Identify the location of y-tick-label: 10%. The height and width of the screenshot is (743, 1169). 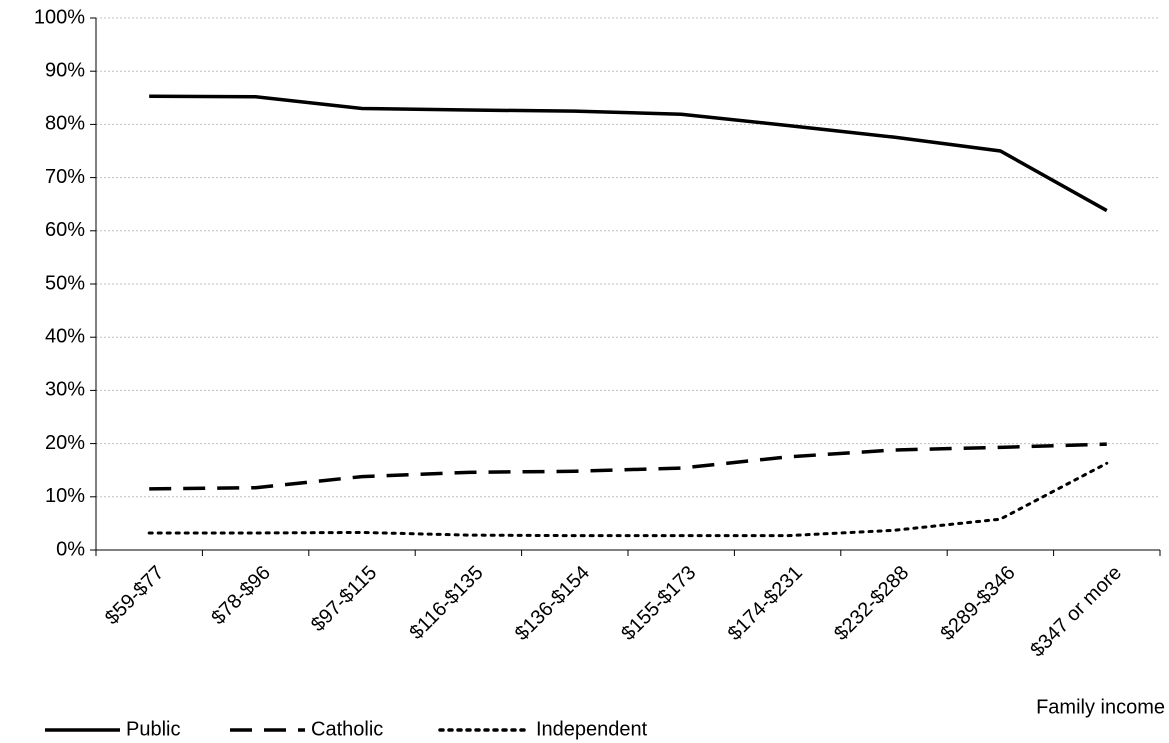
(65, 496).